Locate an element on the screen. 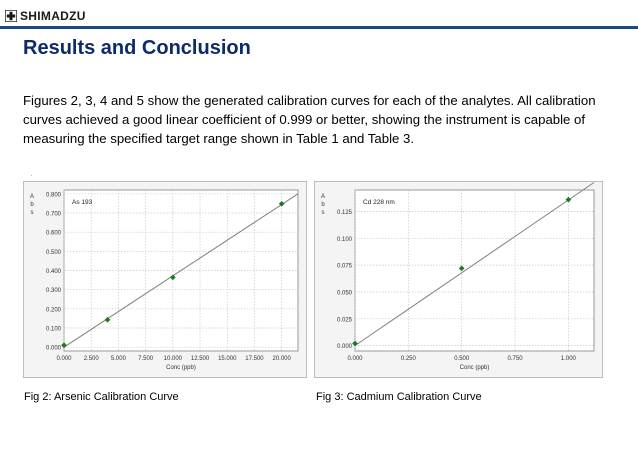 The width and height of the screenshot is (638, 452). y-tick-label: 0.025 is located at coordinates (345, 320).